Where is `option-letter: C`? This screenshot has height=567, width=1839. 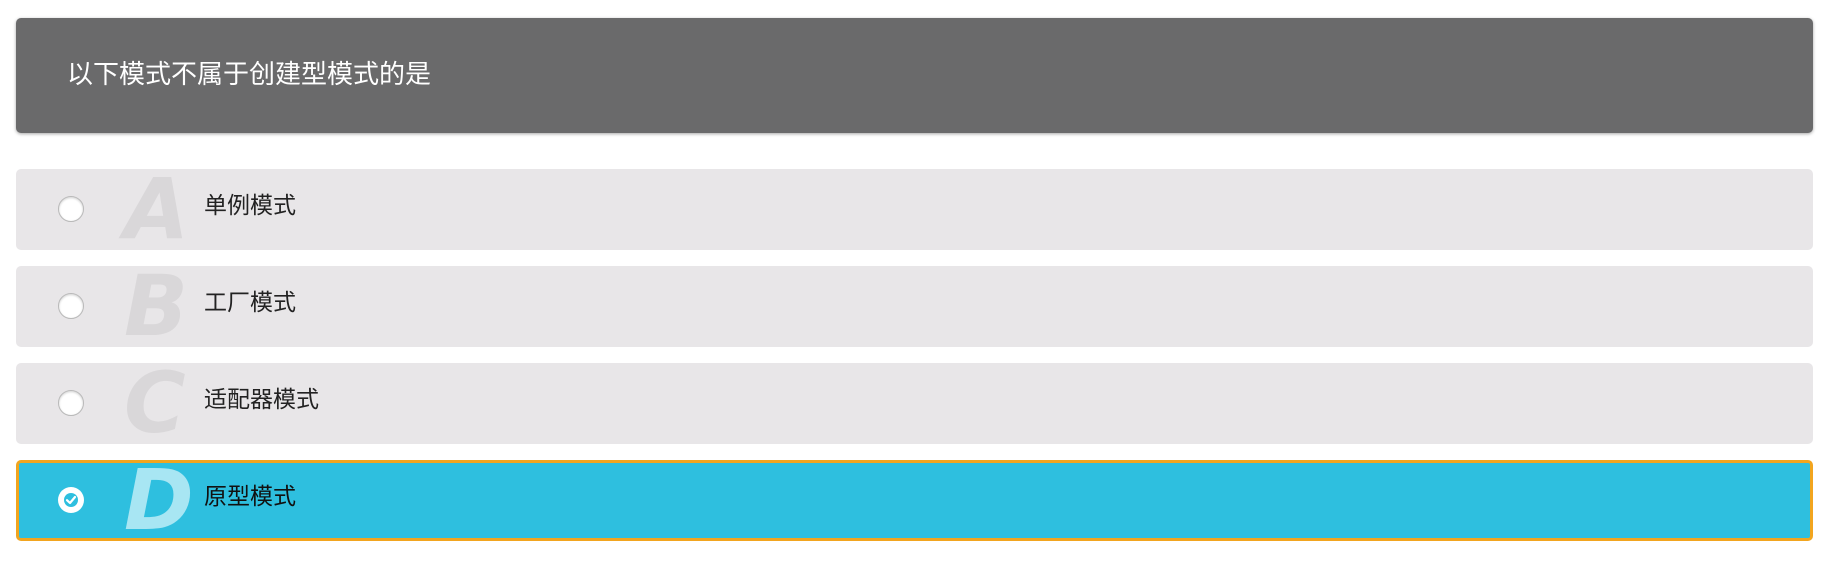 option-letter: C is located at coordinates (155, 403).